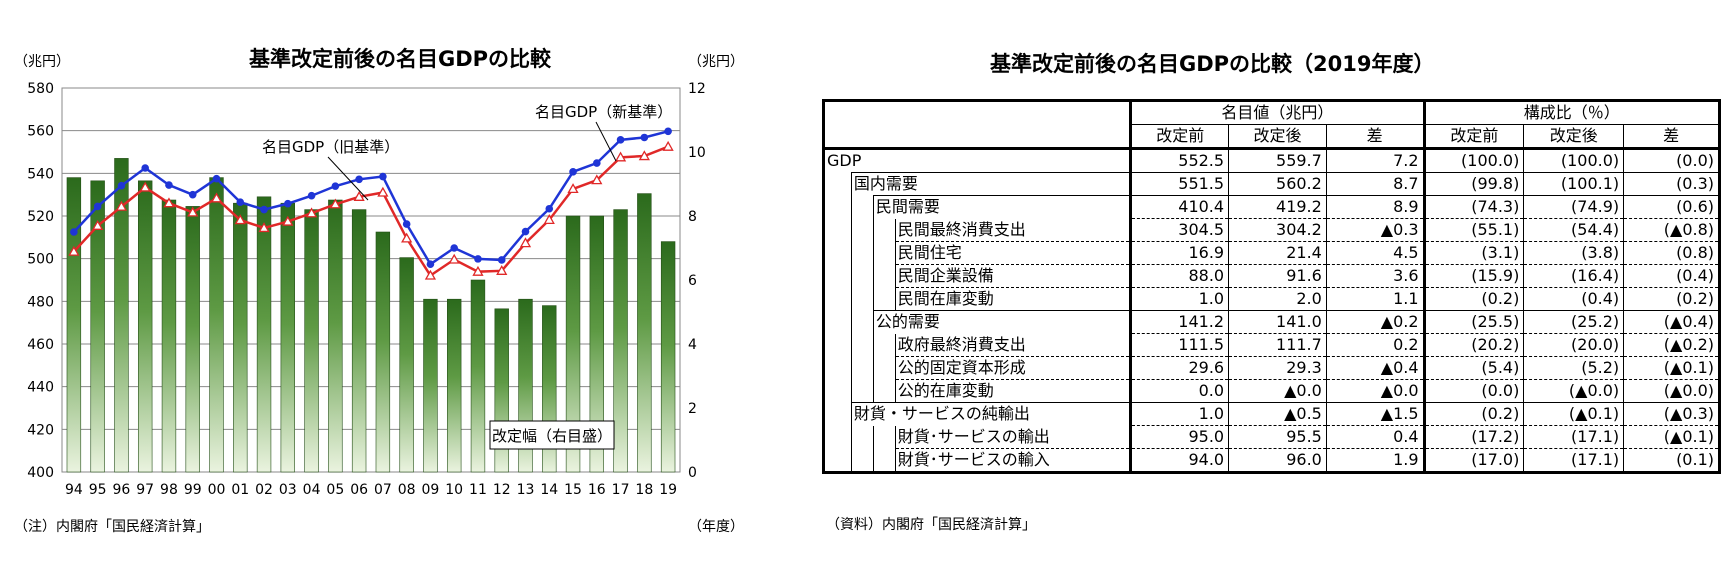  I want to click on right-tick-label: 6, so click(692, 281).